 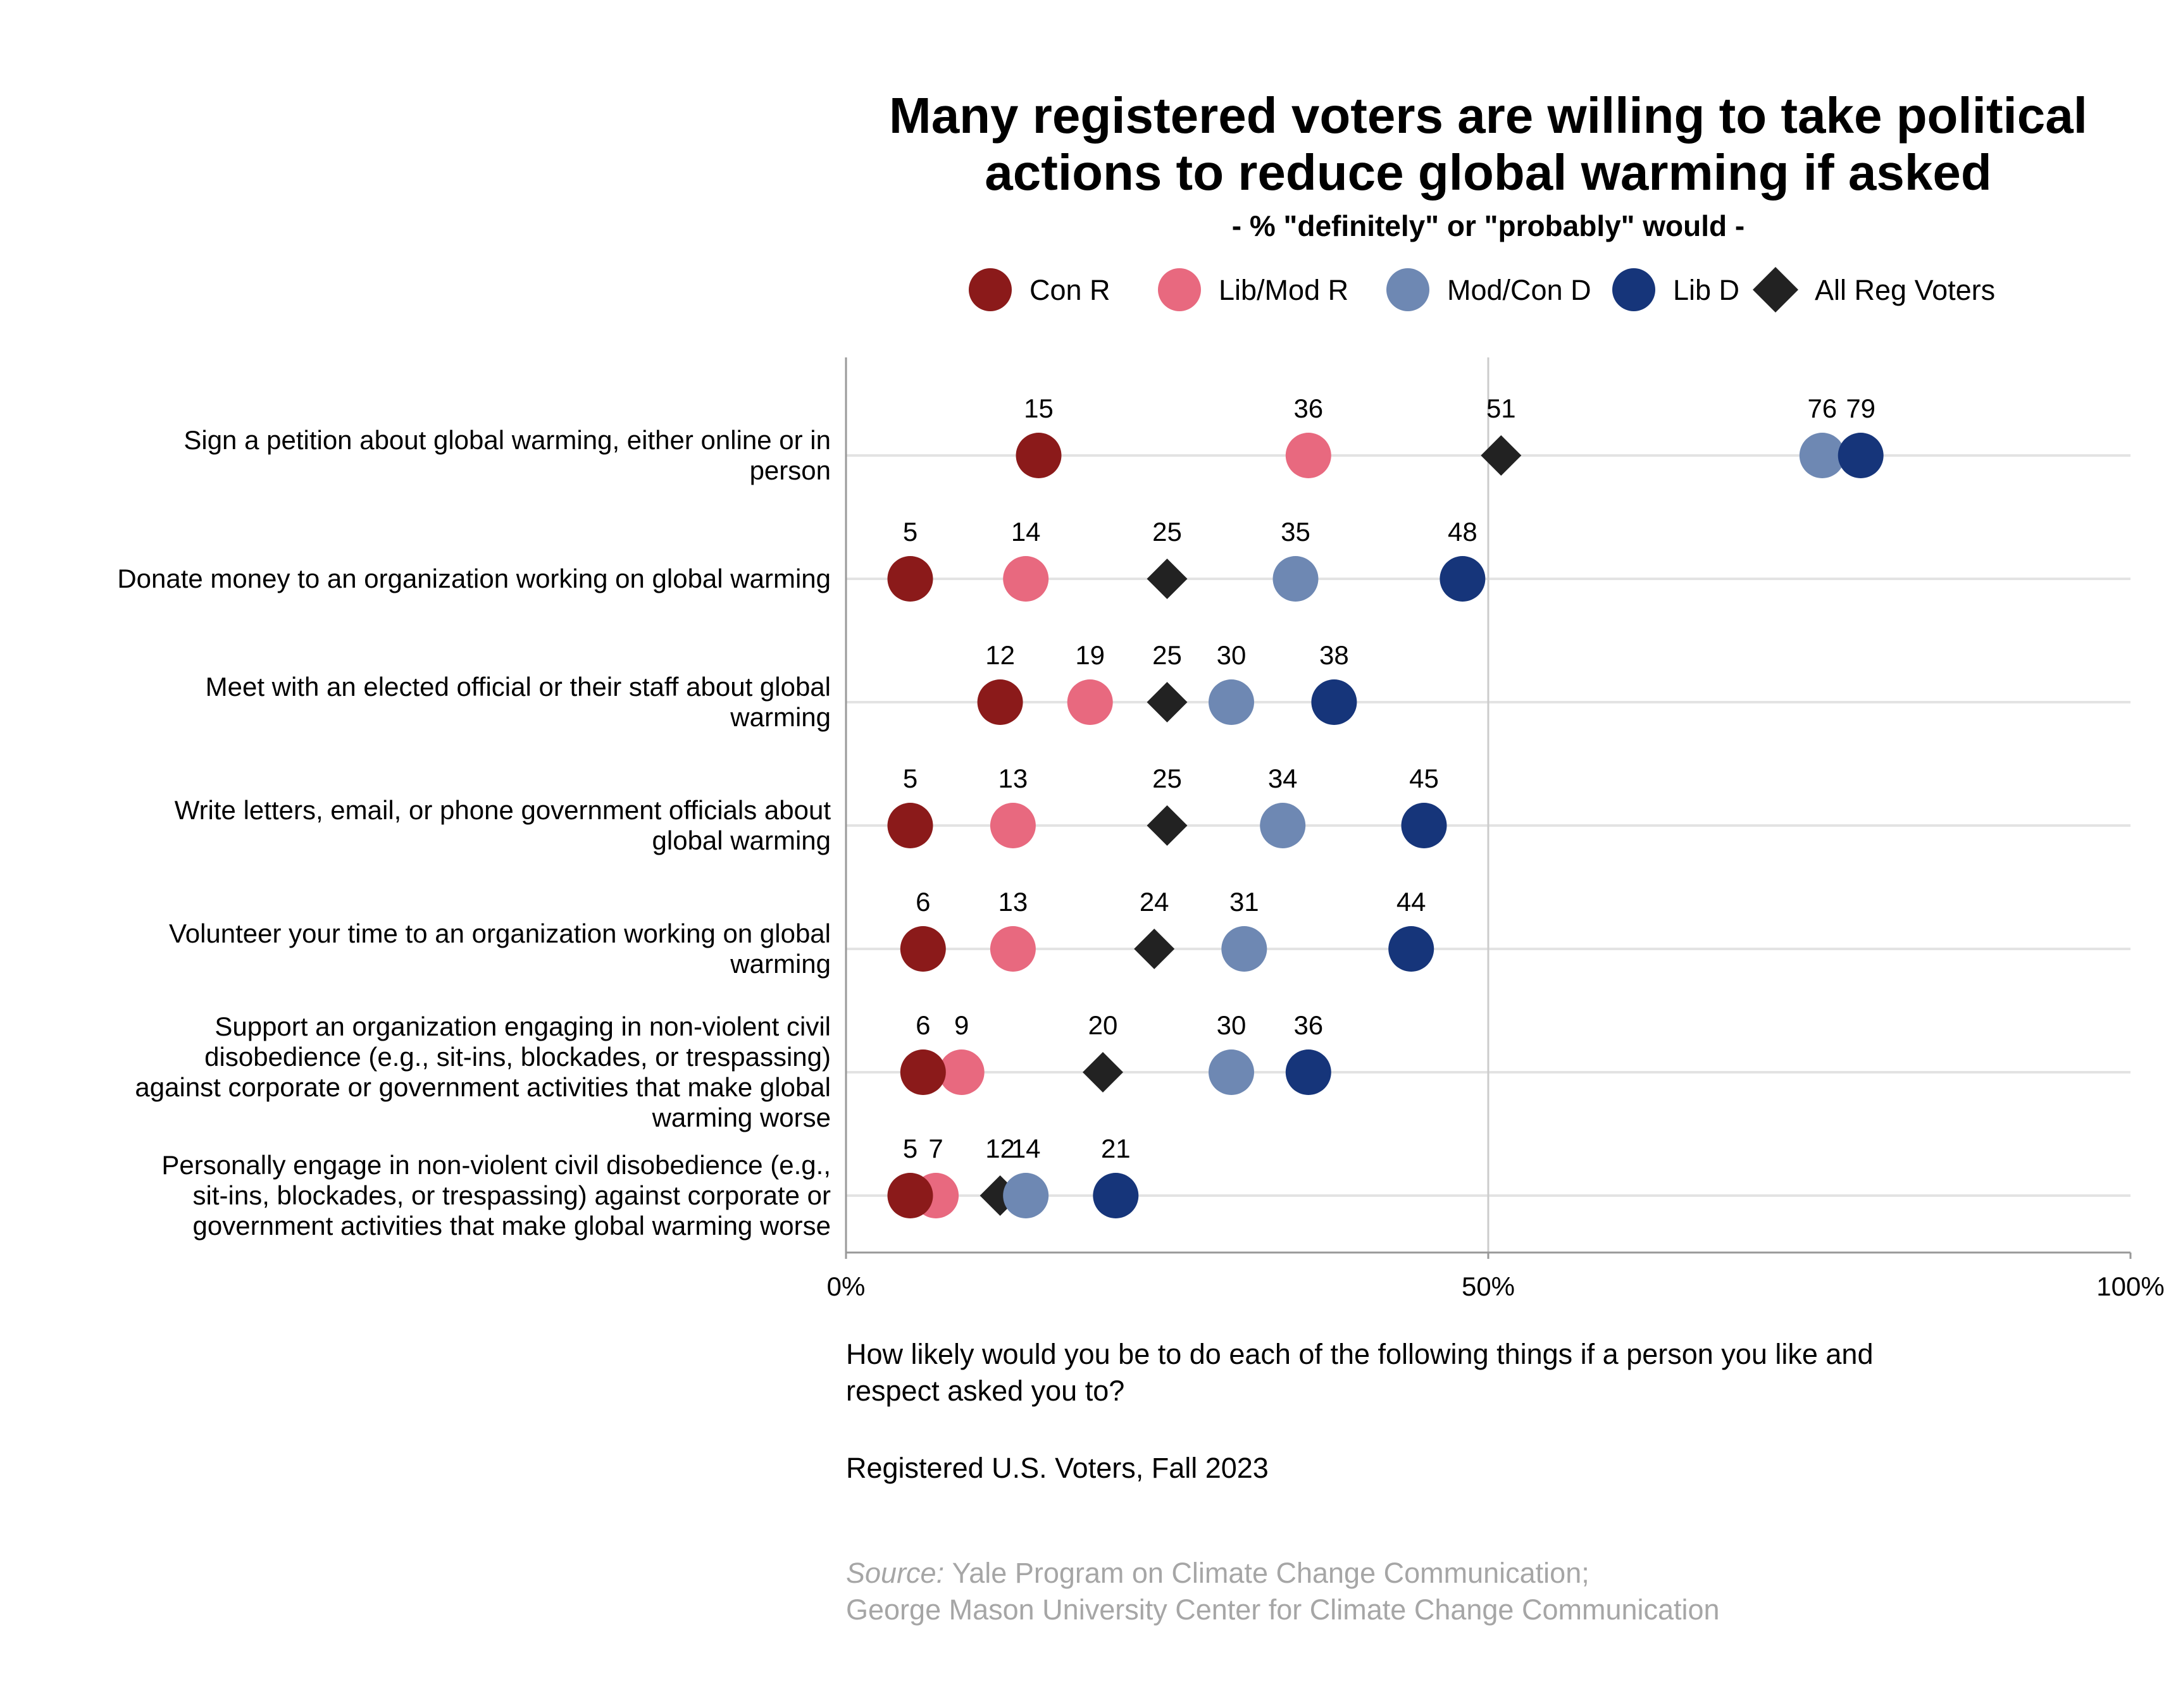 I want to click on data-label: 19, so click(x=1090, y=655).